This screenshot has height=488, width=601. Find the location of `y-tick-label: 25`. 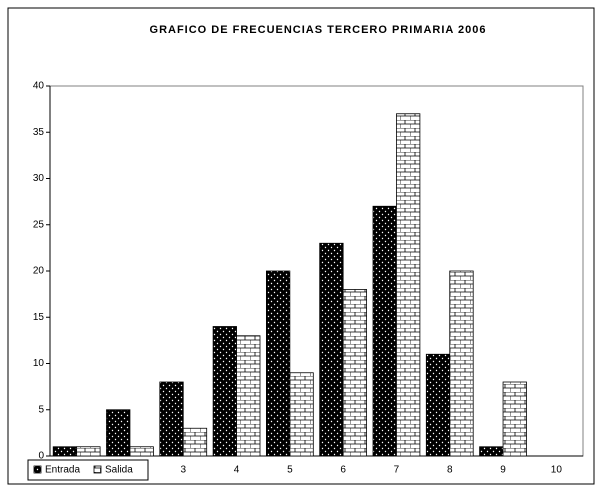

y-tick-label: 25 is located at coordinates (39, 224).